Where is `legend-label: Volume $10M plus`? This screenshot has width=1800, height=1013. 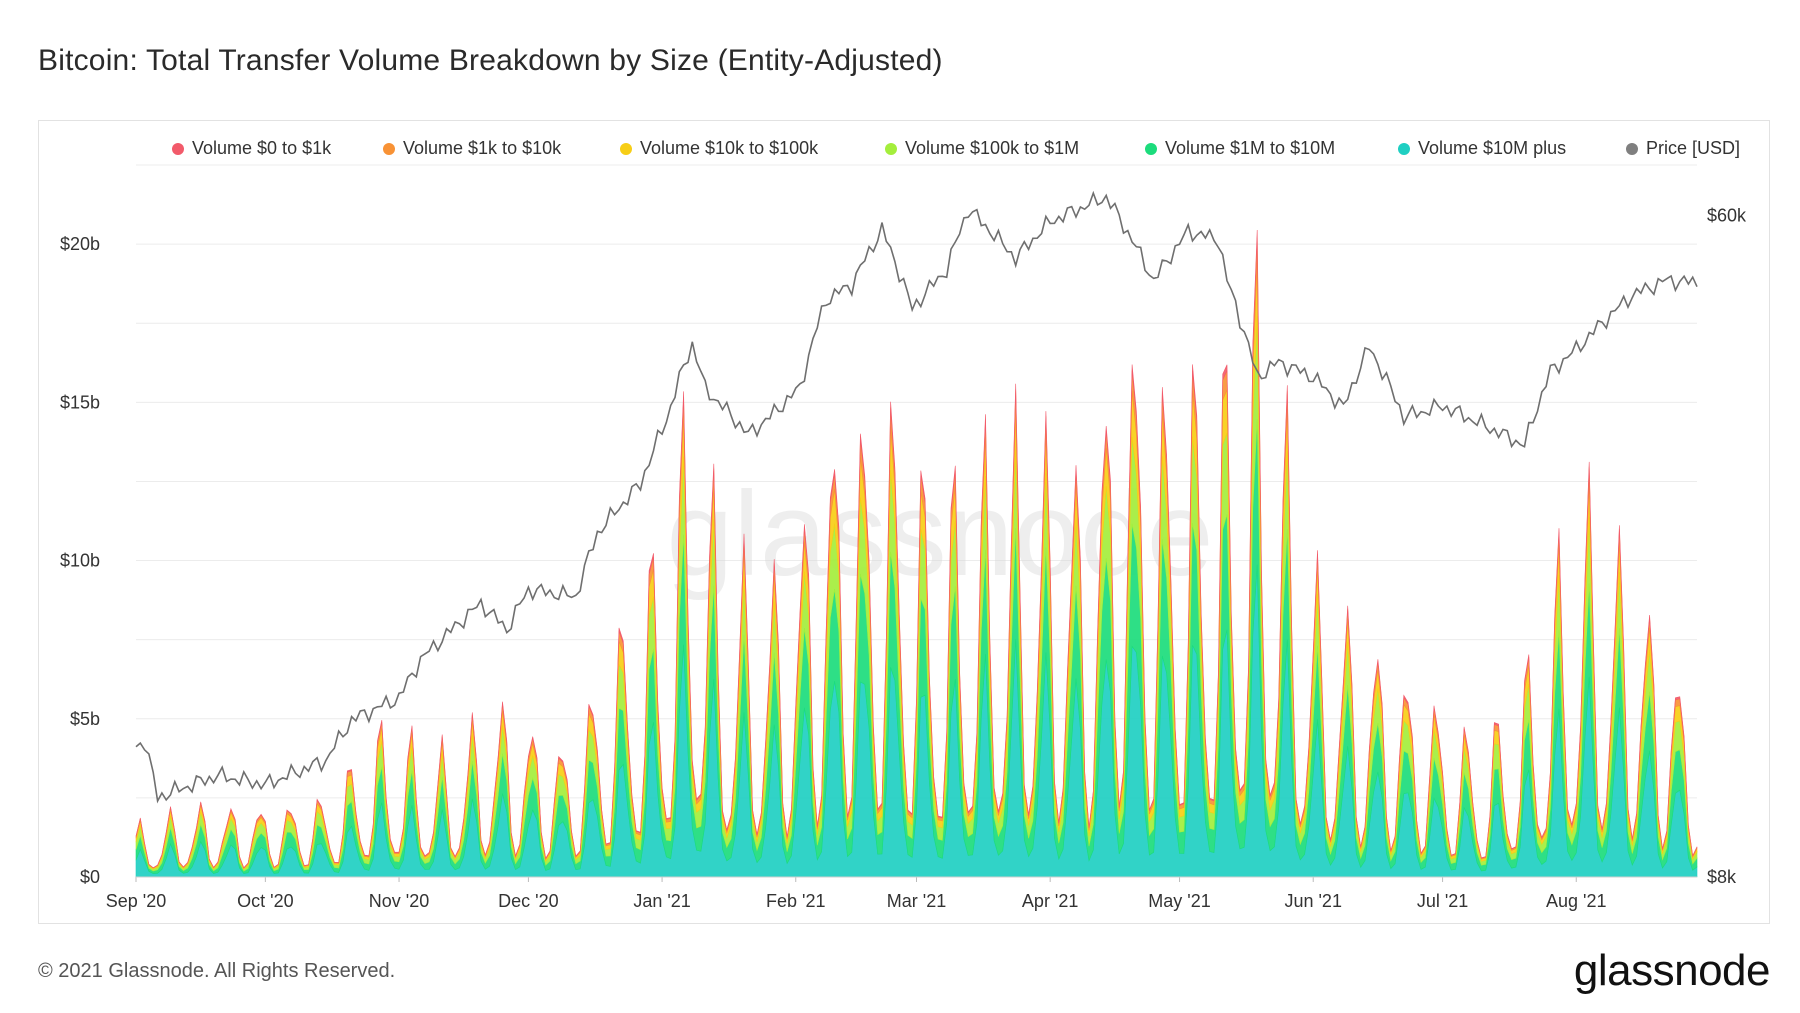 legend-label: Volume $10M plus is located at coordinates (1492, 148).